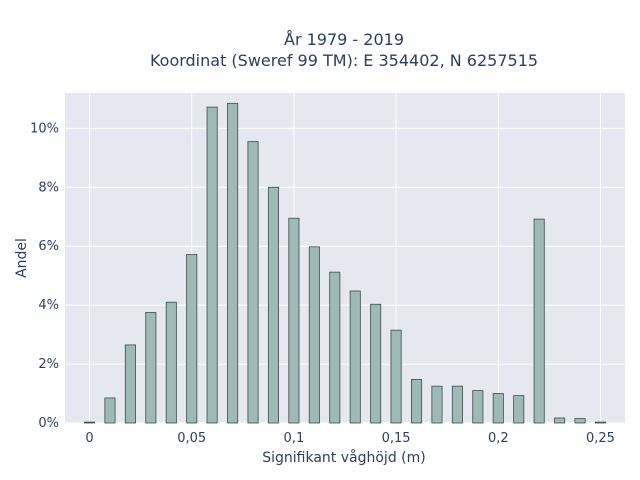 This screenshot has width=640, height=480. I want to click on chart-title-line-1: År 1979 - 2019, so click(344, 39).